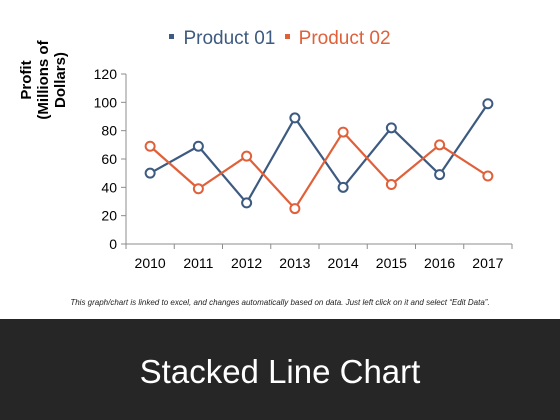  What do you see at coordinates (391, 263) in the screenshot?
I see `x-tick-label: 2015` at bounding box center [391, 263].